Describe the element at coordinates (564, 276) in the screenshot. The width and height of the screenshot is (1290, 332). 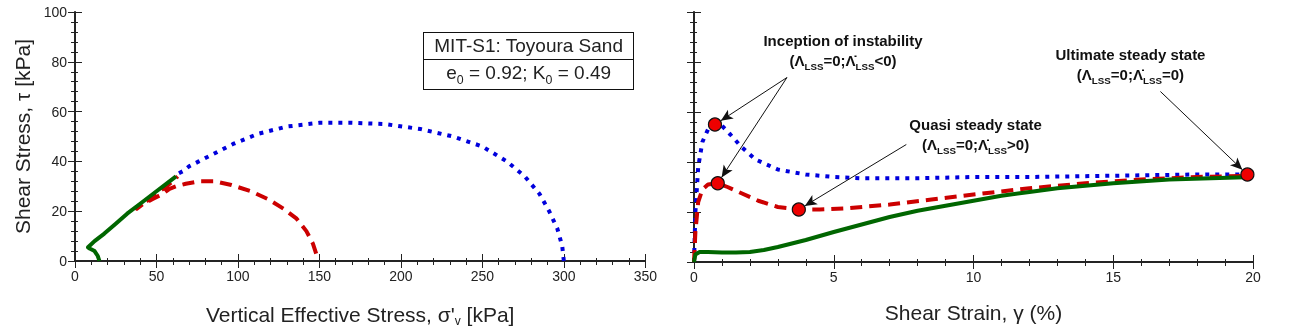
I see `x-tick-label: 300` at that location.